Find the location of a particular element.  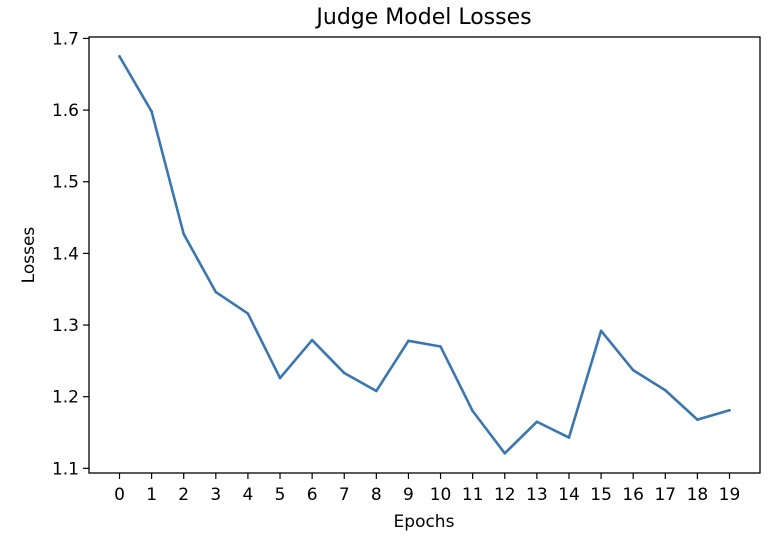

x-tick-label: 11 is located at coordinates (473, 495).